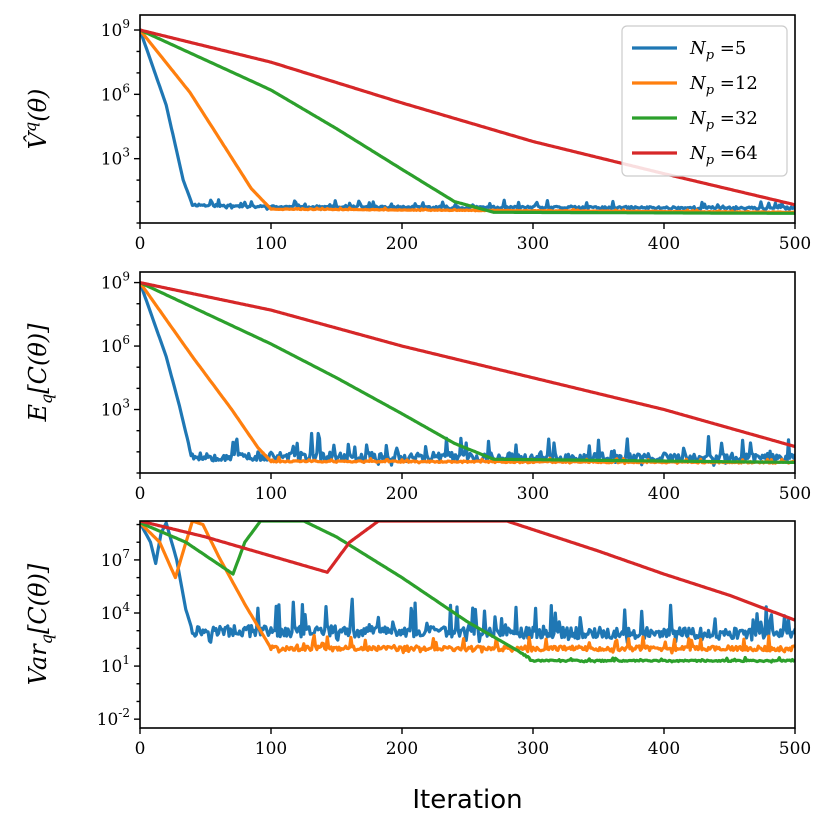 The width and height of the screenshot is (832, 831). What do you see at coordinates (723, 155) in the screenshot?
I see `legend-entry-label: Np =64` at bounding box center [723, 155].